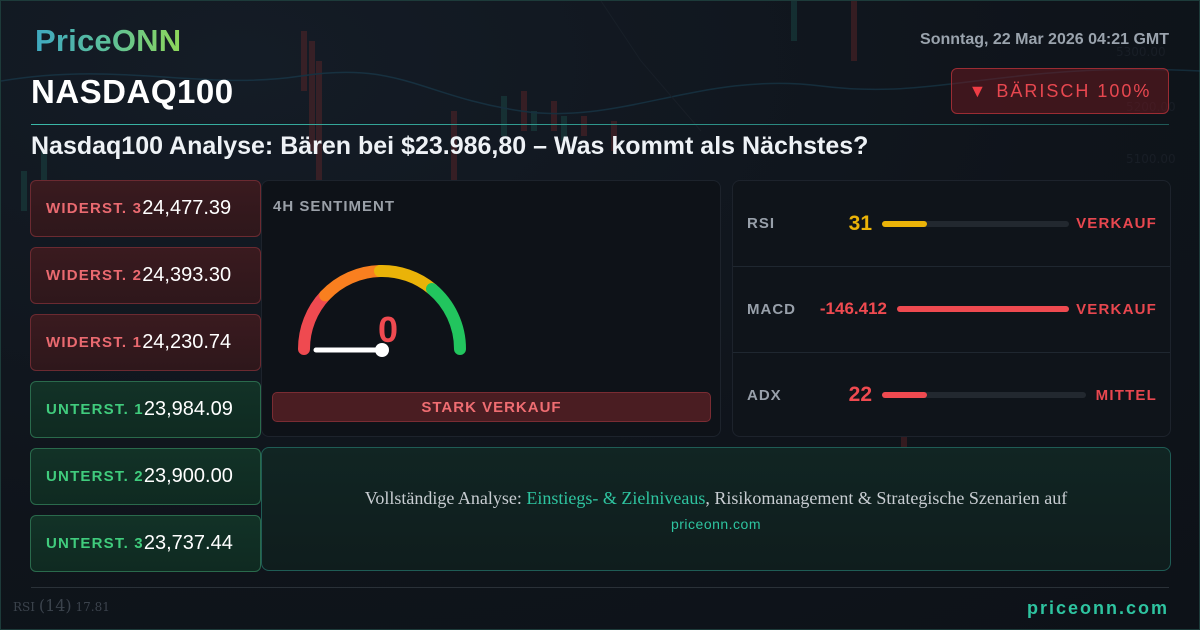 The width and height of the screenshot is (1200, 630). What do you see at coordinates (108, 40) in the screenshot?
I see `priceonn-logo: PriceONN` at bounding box center [108, 40].